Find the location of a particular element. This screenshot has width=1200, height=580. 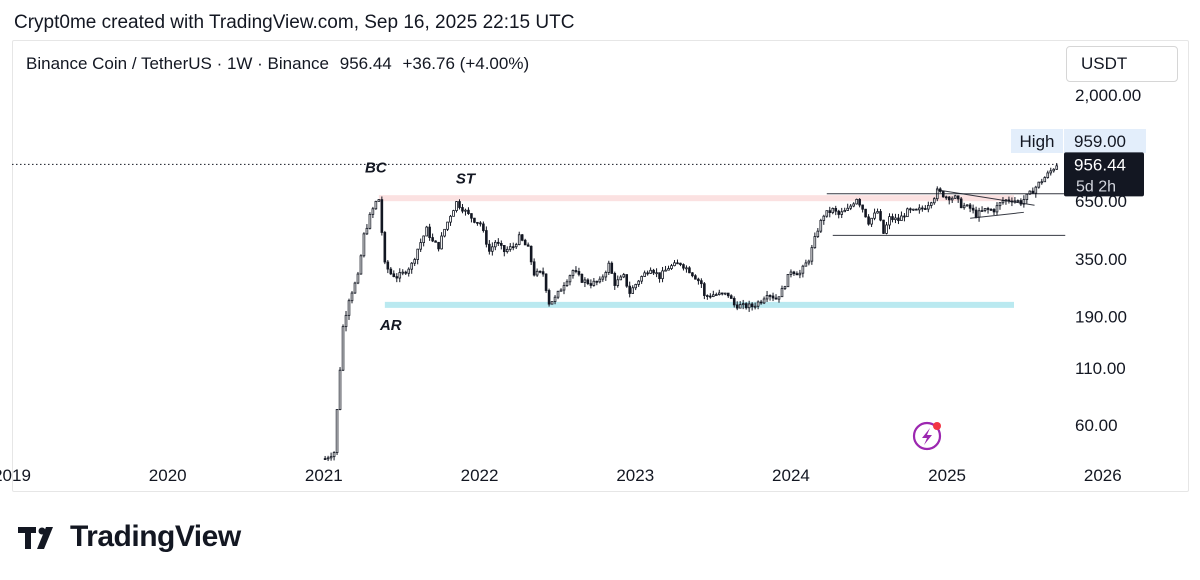

symbol-pair: Binance Coin / TetherUS · 1W · Binance is located at coordinates (177, 63).